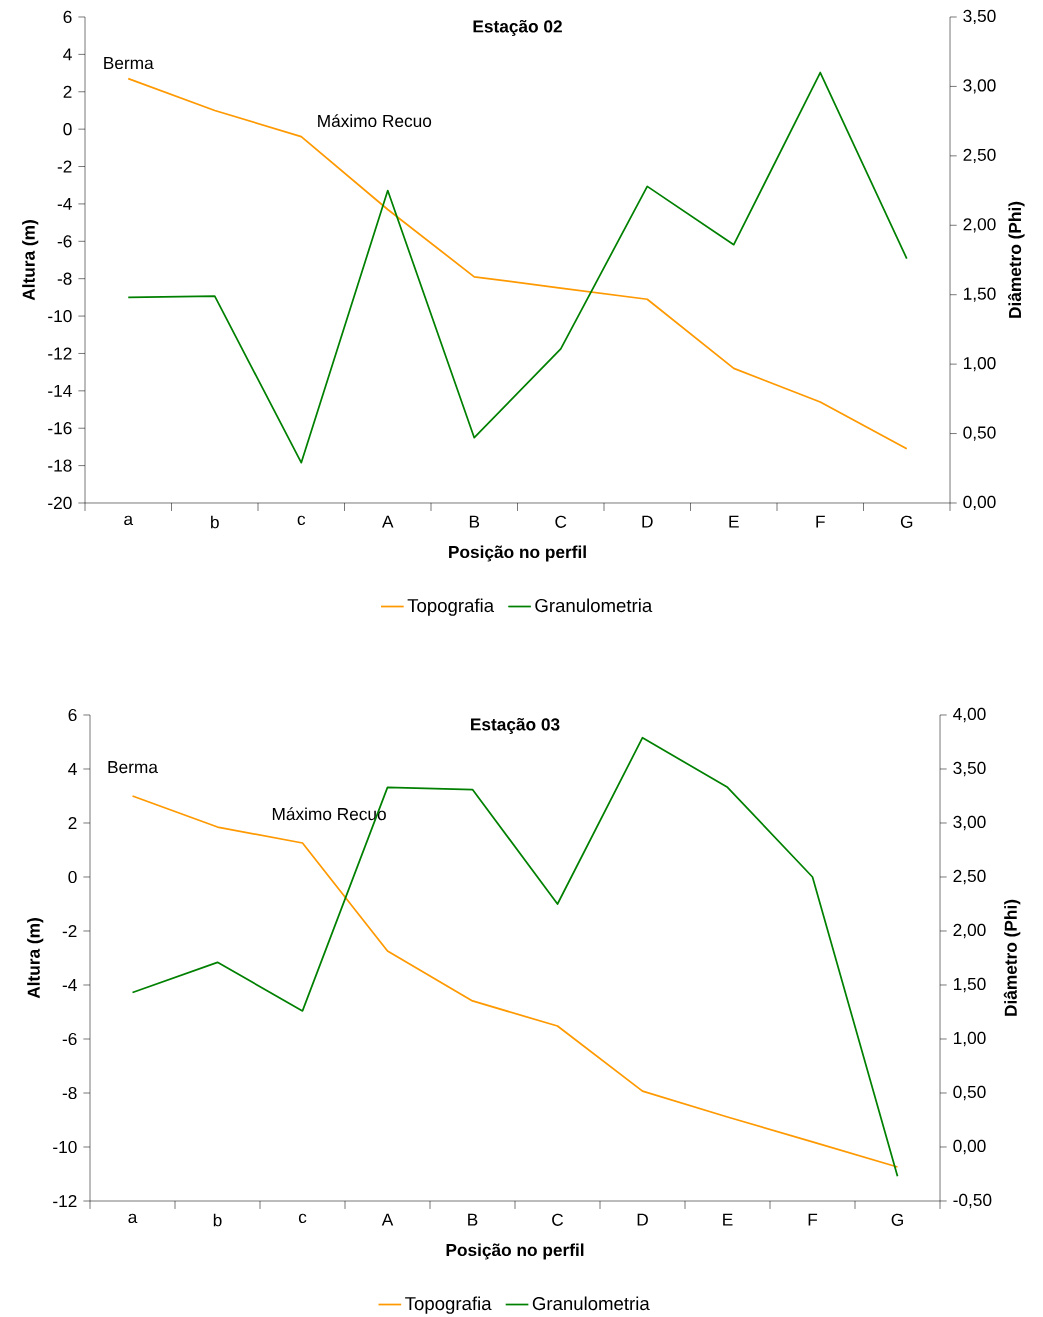 The image size is (1043, 1317). I want to click on y-tick-label: -14, so click(60, 390).